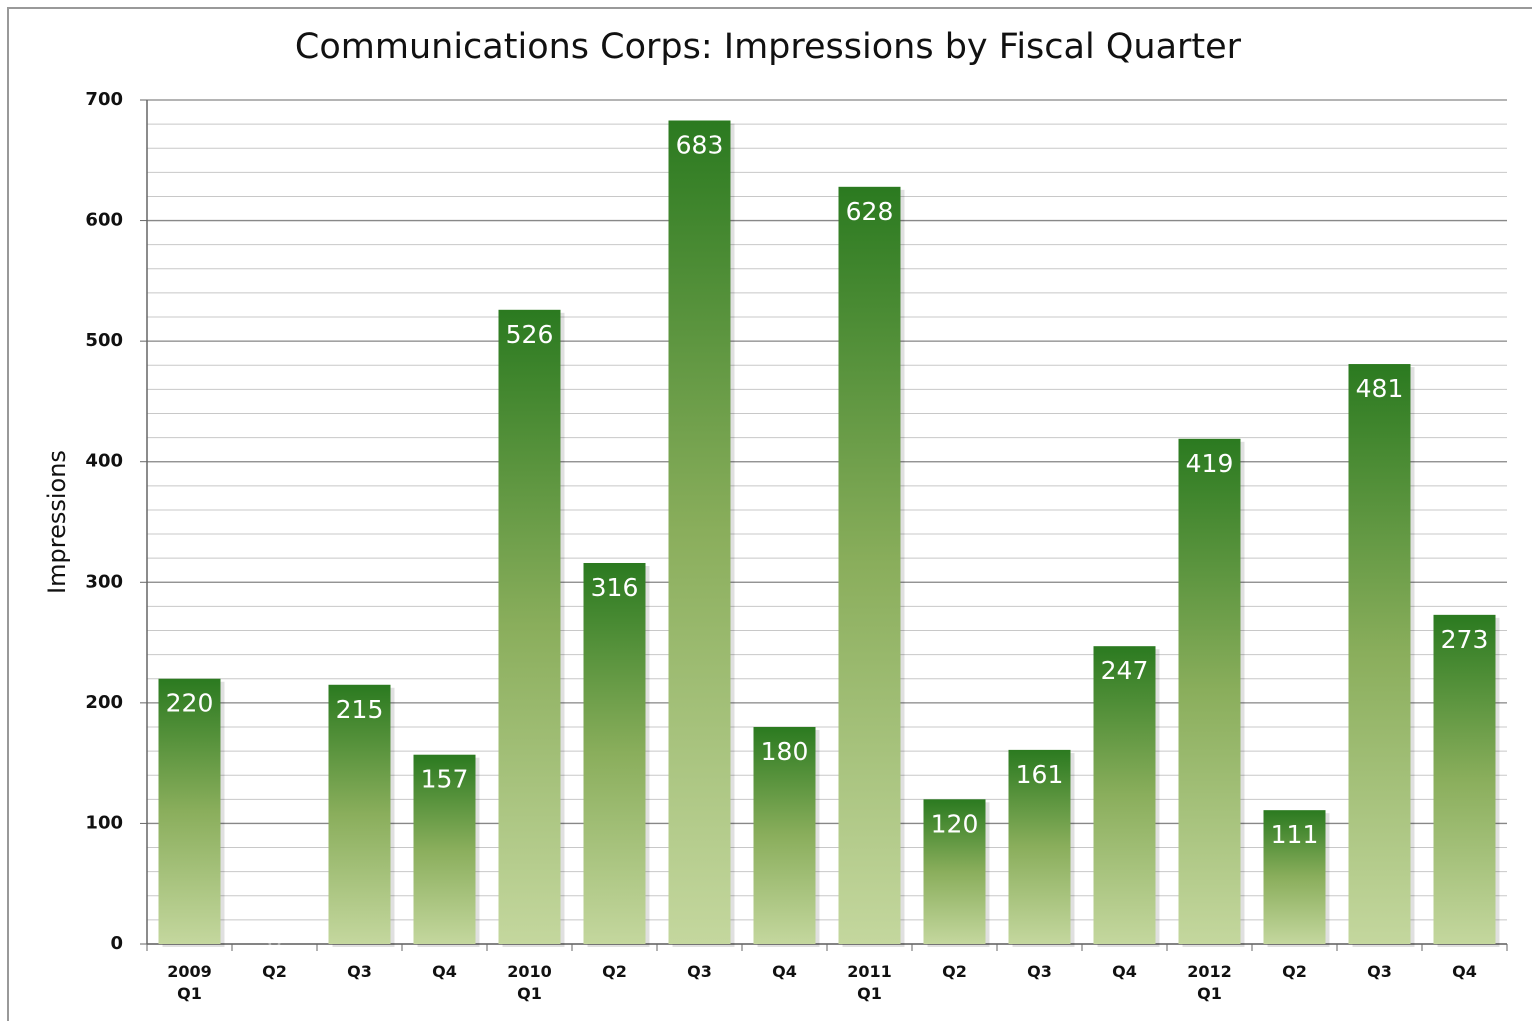 This screenshot has width=1532, height=1021. What do you see at coordinates (1210, 463) in the screenshot?
I see `data-label: 419` at bounding box center [1210, 463].